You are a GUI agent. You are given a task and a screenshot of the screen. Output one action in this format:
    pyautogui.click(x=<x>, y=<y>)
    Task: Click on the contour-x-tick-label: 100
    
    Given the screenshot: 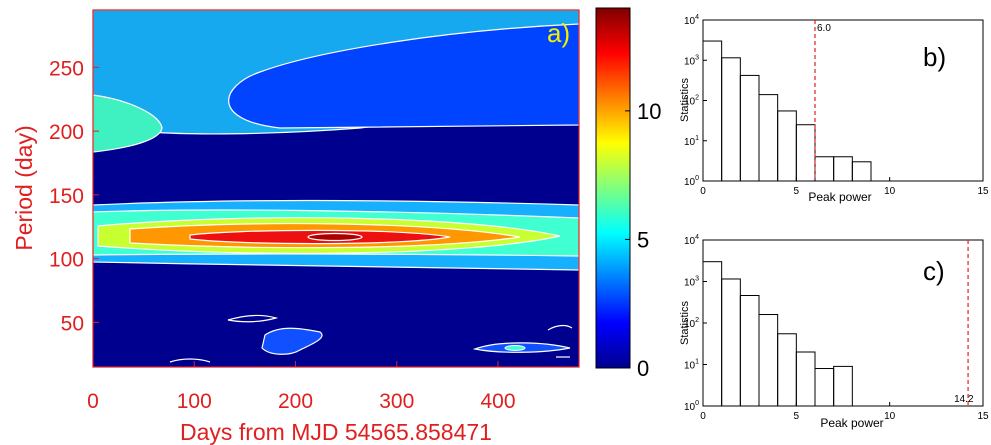 What is the action you would take?
    pyautogui.click(x=194, y=401)
    